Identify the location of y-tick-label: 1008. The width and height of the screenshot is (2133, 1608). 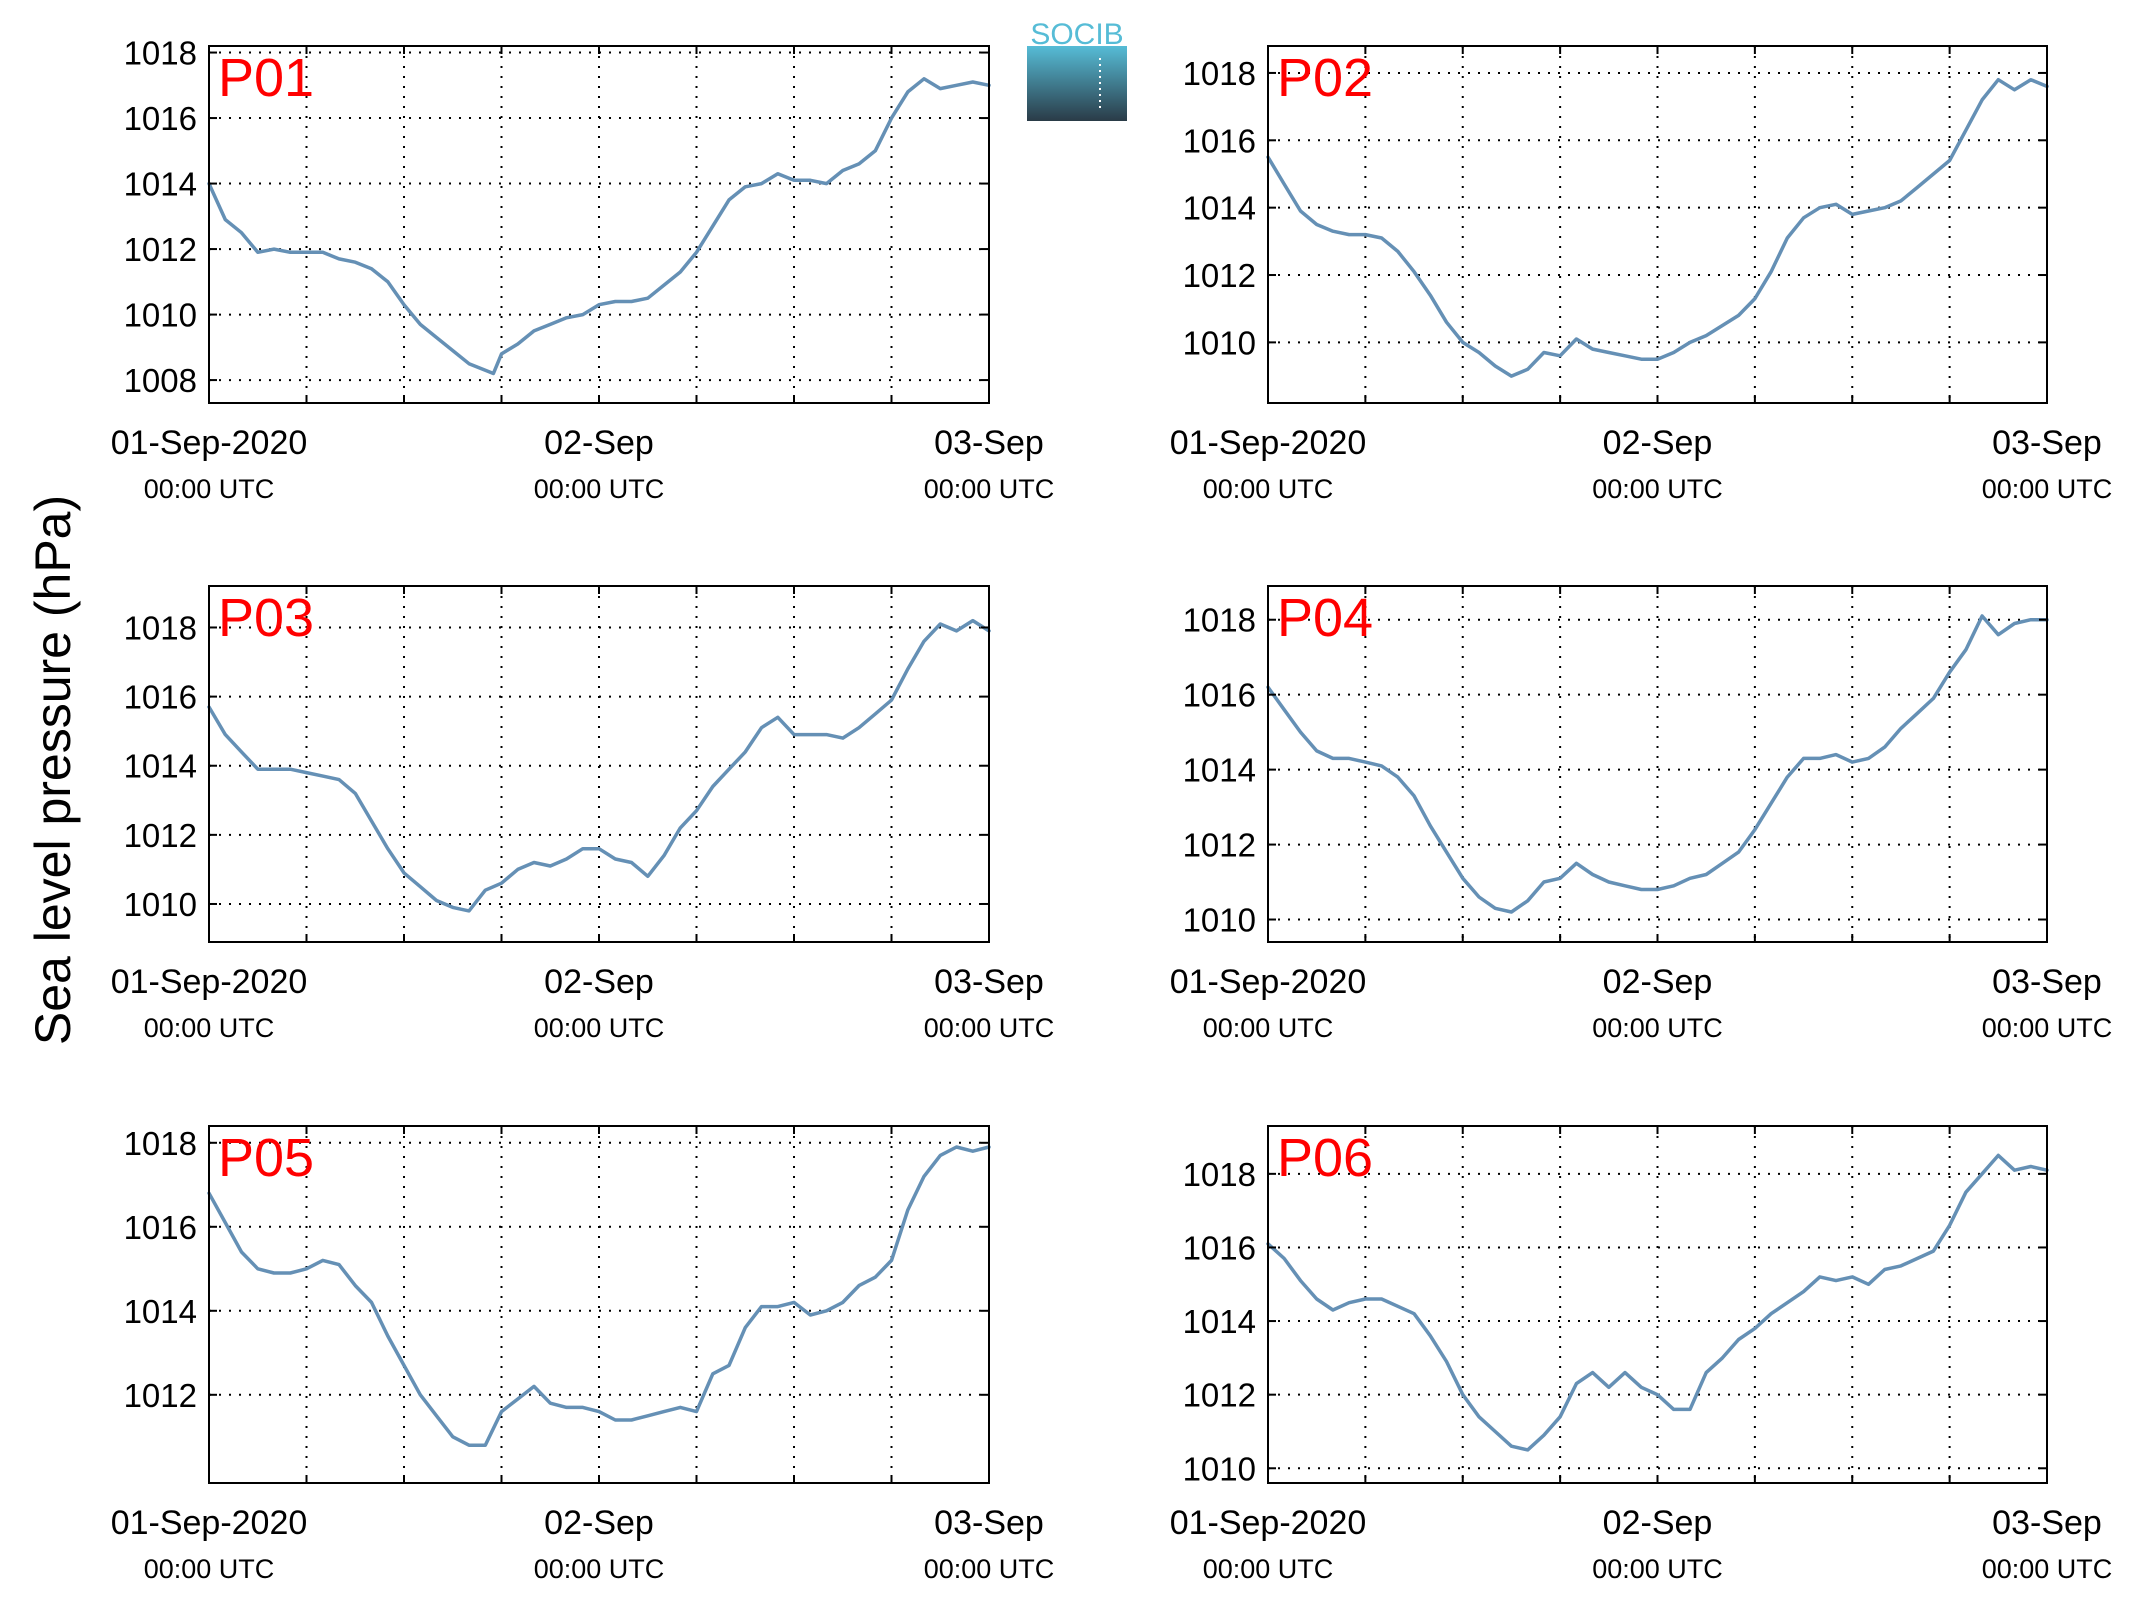
(160, 380).